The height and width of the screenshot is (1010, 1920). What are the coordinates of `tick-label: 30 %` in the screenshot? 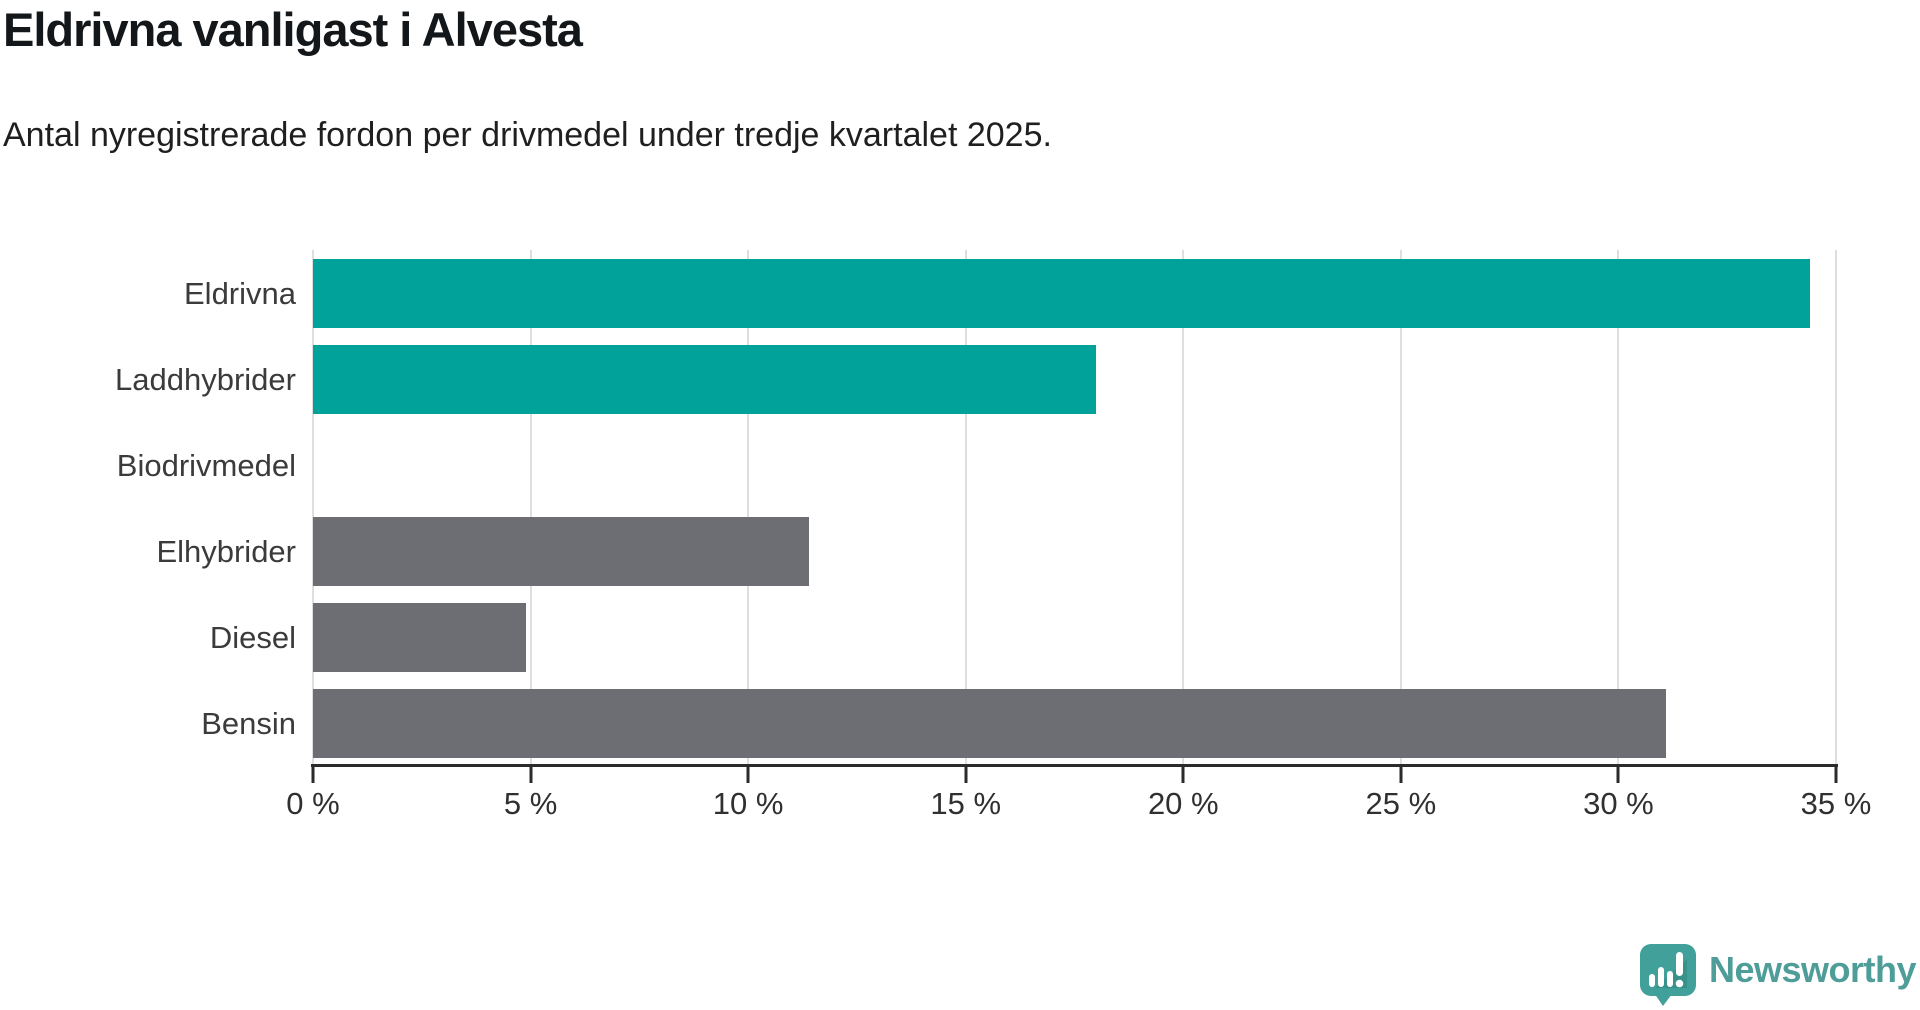 It's located at (1618, 803).